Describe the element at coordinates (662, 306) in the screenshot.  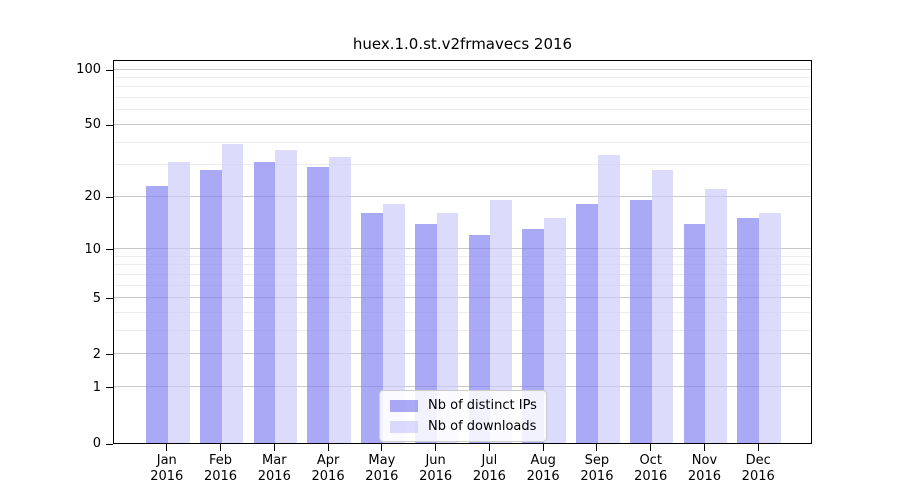
I see `bar-oct-downloads` at that location.